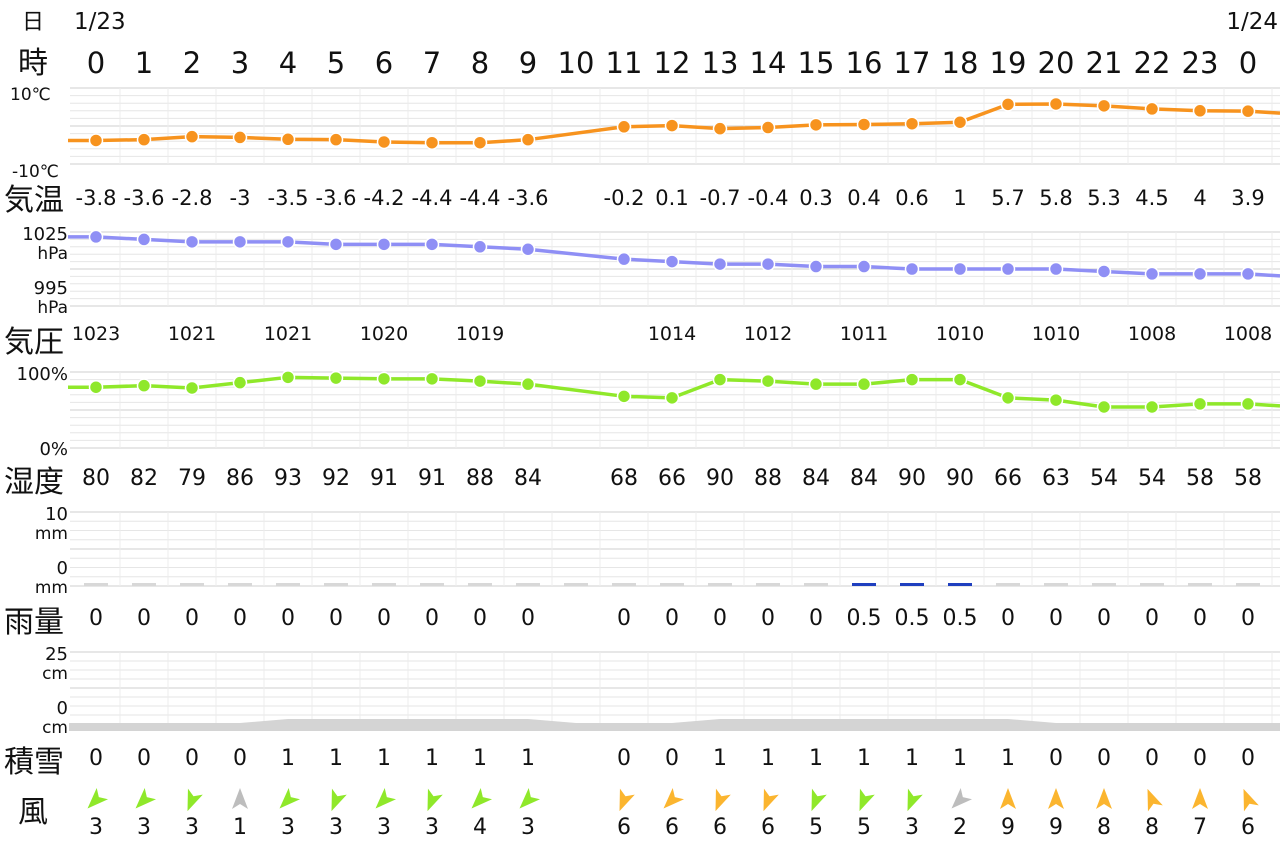  Describe the element at coordinates (912, 478) in the screenshot. I see `humidity-value-label: 90` at that location.